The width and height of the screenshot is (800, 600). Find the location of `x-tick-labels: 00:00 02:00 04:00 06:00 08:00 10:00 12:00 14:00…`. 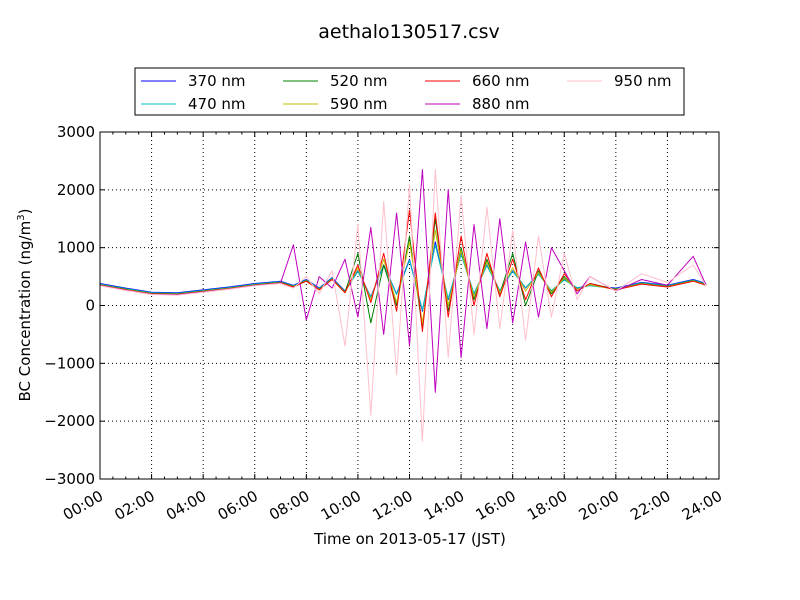

x-tick-labels: 00:00 02:00 04:00 06:00 08:00 10:00 12:00 14:00… is located at coordinates (392, 505).